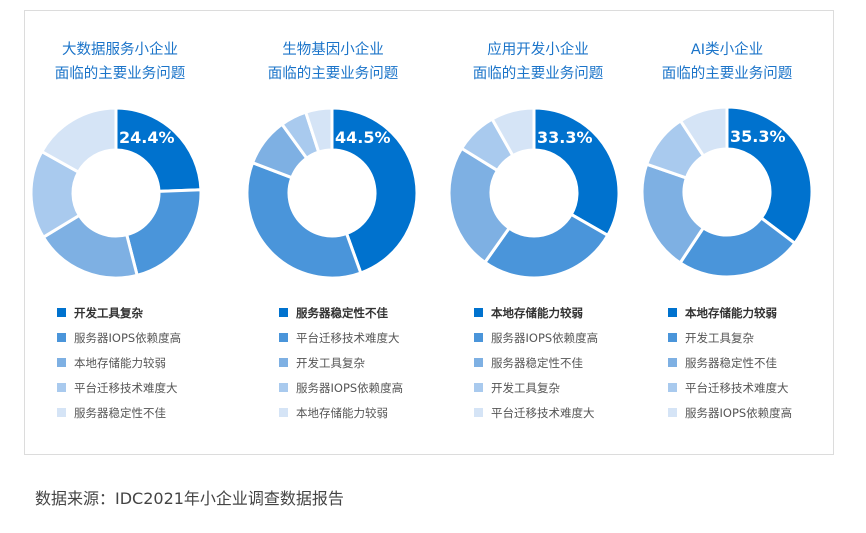 The width and height of the screenshot is (866, 533). Describe the element at coordinates (333, 62) in the screenshot. I see `chart-title: 生物基因小企业 面临的主要业务问题` at that location.